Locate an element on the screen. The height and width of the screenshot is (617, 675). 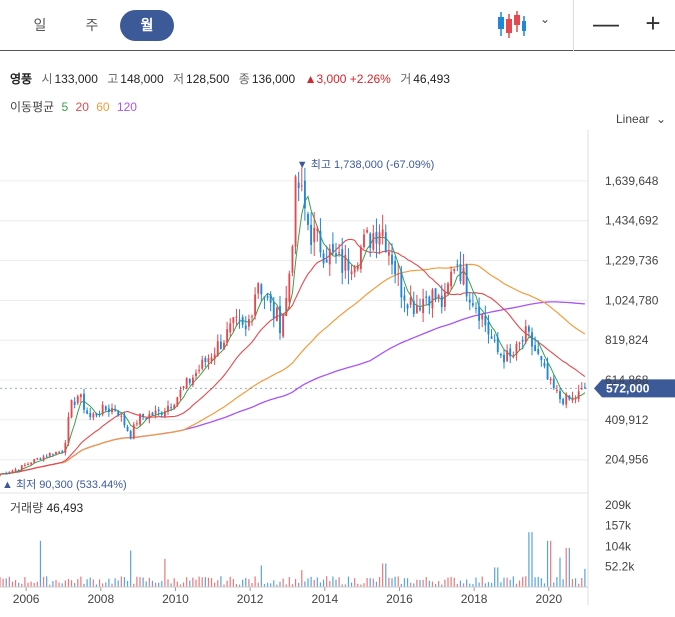
last-price-badge is located at coordinates (634, 388).